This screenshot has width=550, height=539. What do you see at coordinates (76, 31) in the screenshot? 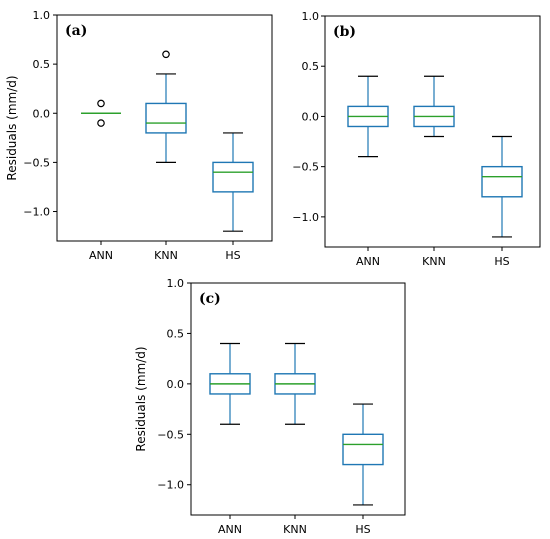
I see `panel-label: (a)` at bounding box center [76, 31].